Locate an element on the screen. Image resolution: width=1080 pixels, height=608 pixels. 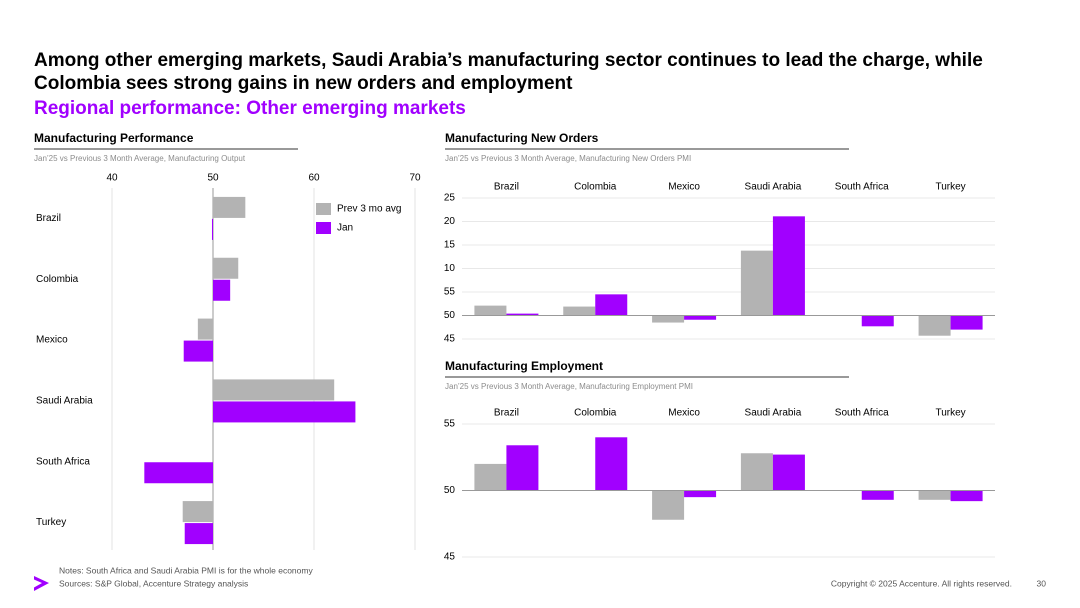
chart-title: Manufacturing Performance is located at coordinates (114, 138).